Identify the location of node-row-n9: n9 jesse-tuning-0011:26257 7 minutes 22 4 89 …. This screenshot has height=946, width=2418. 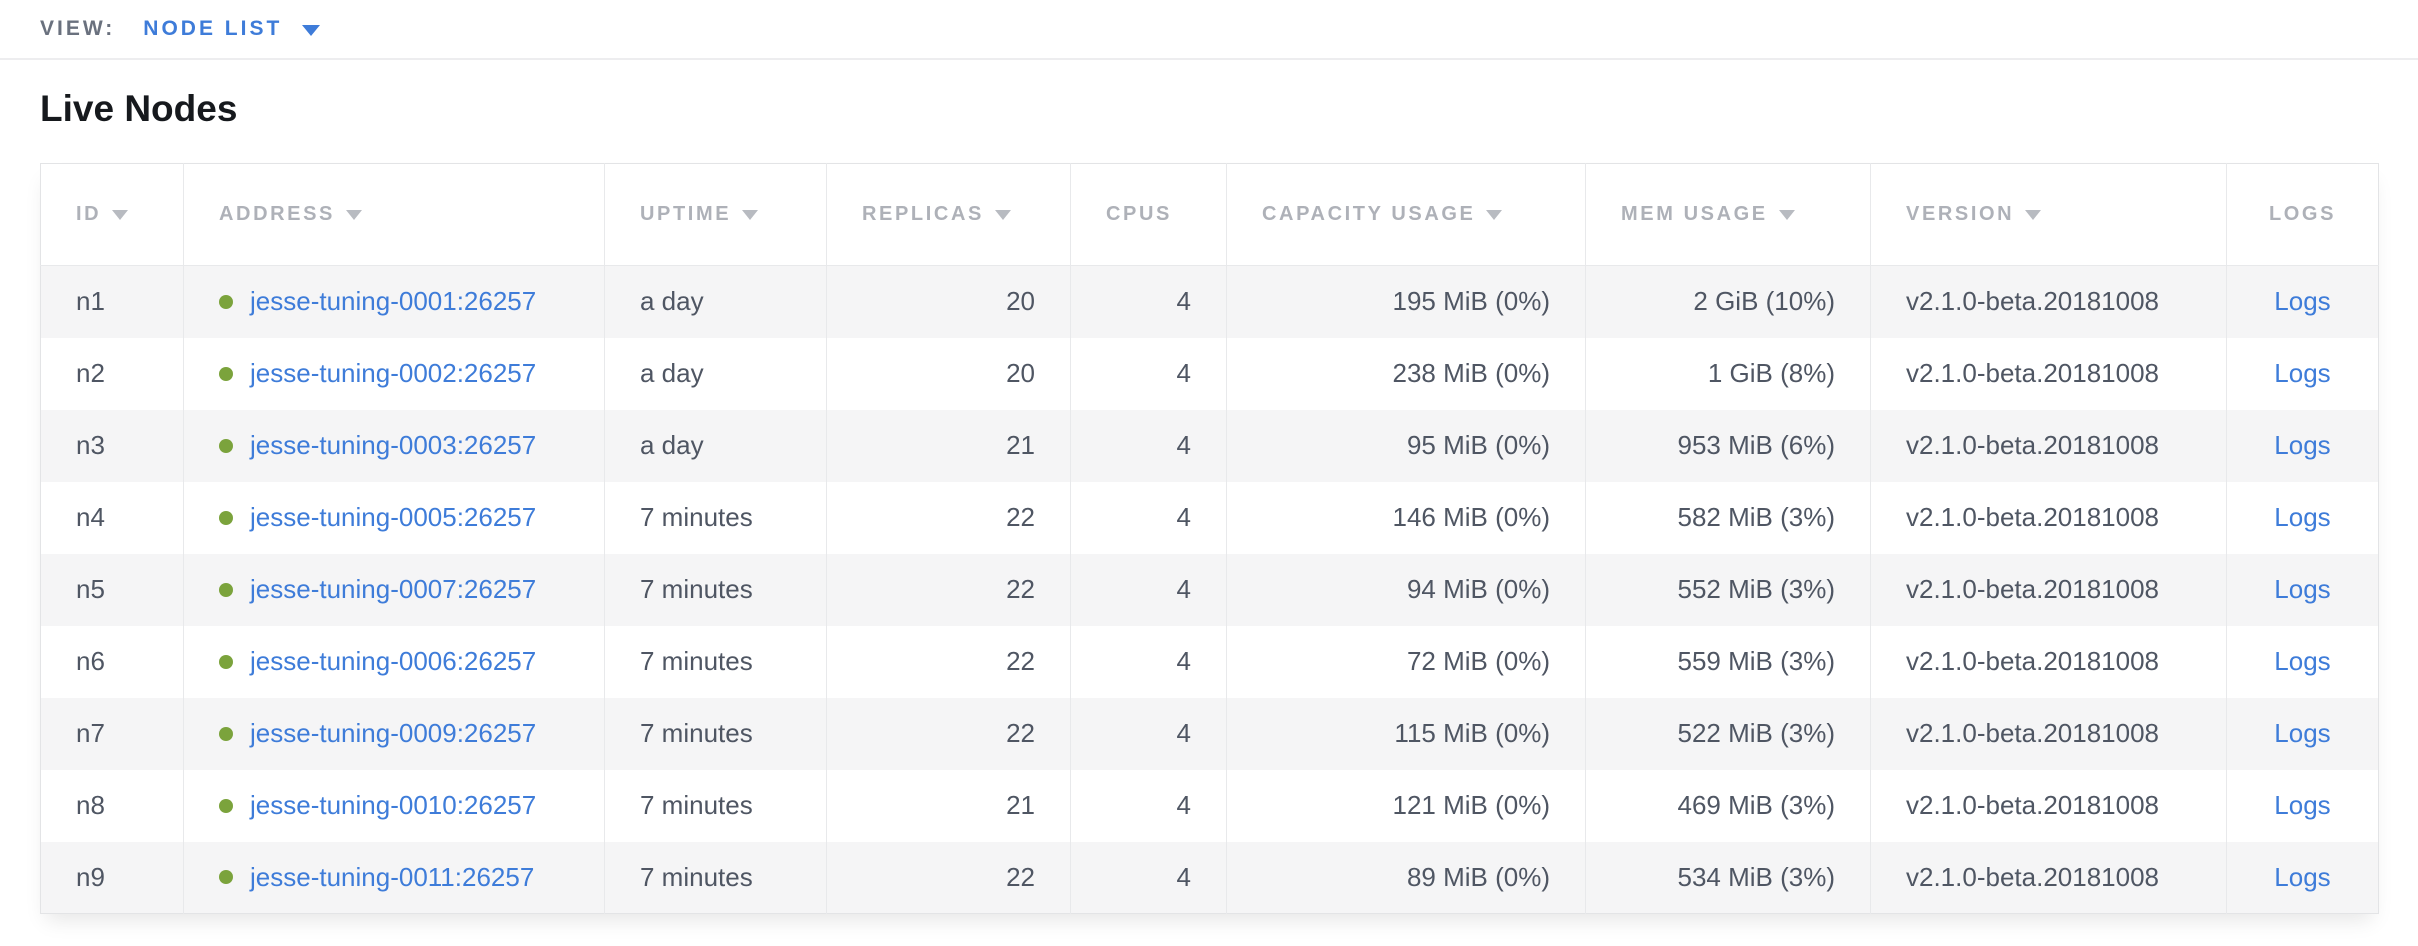
(1209, 877).